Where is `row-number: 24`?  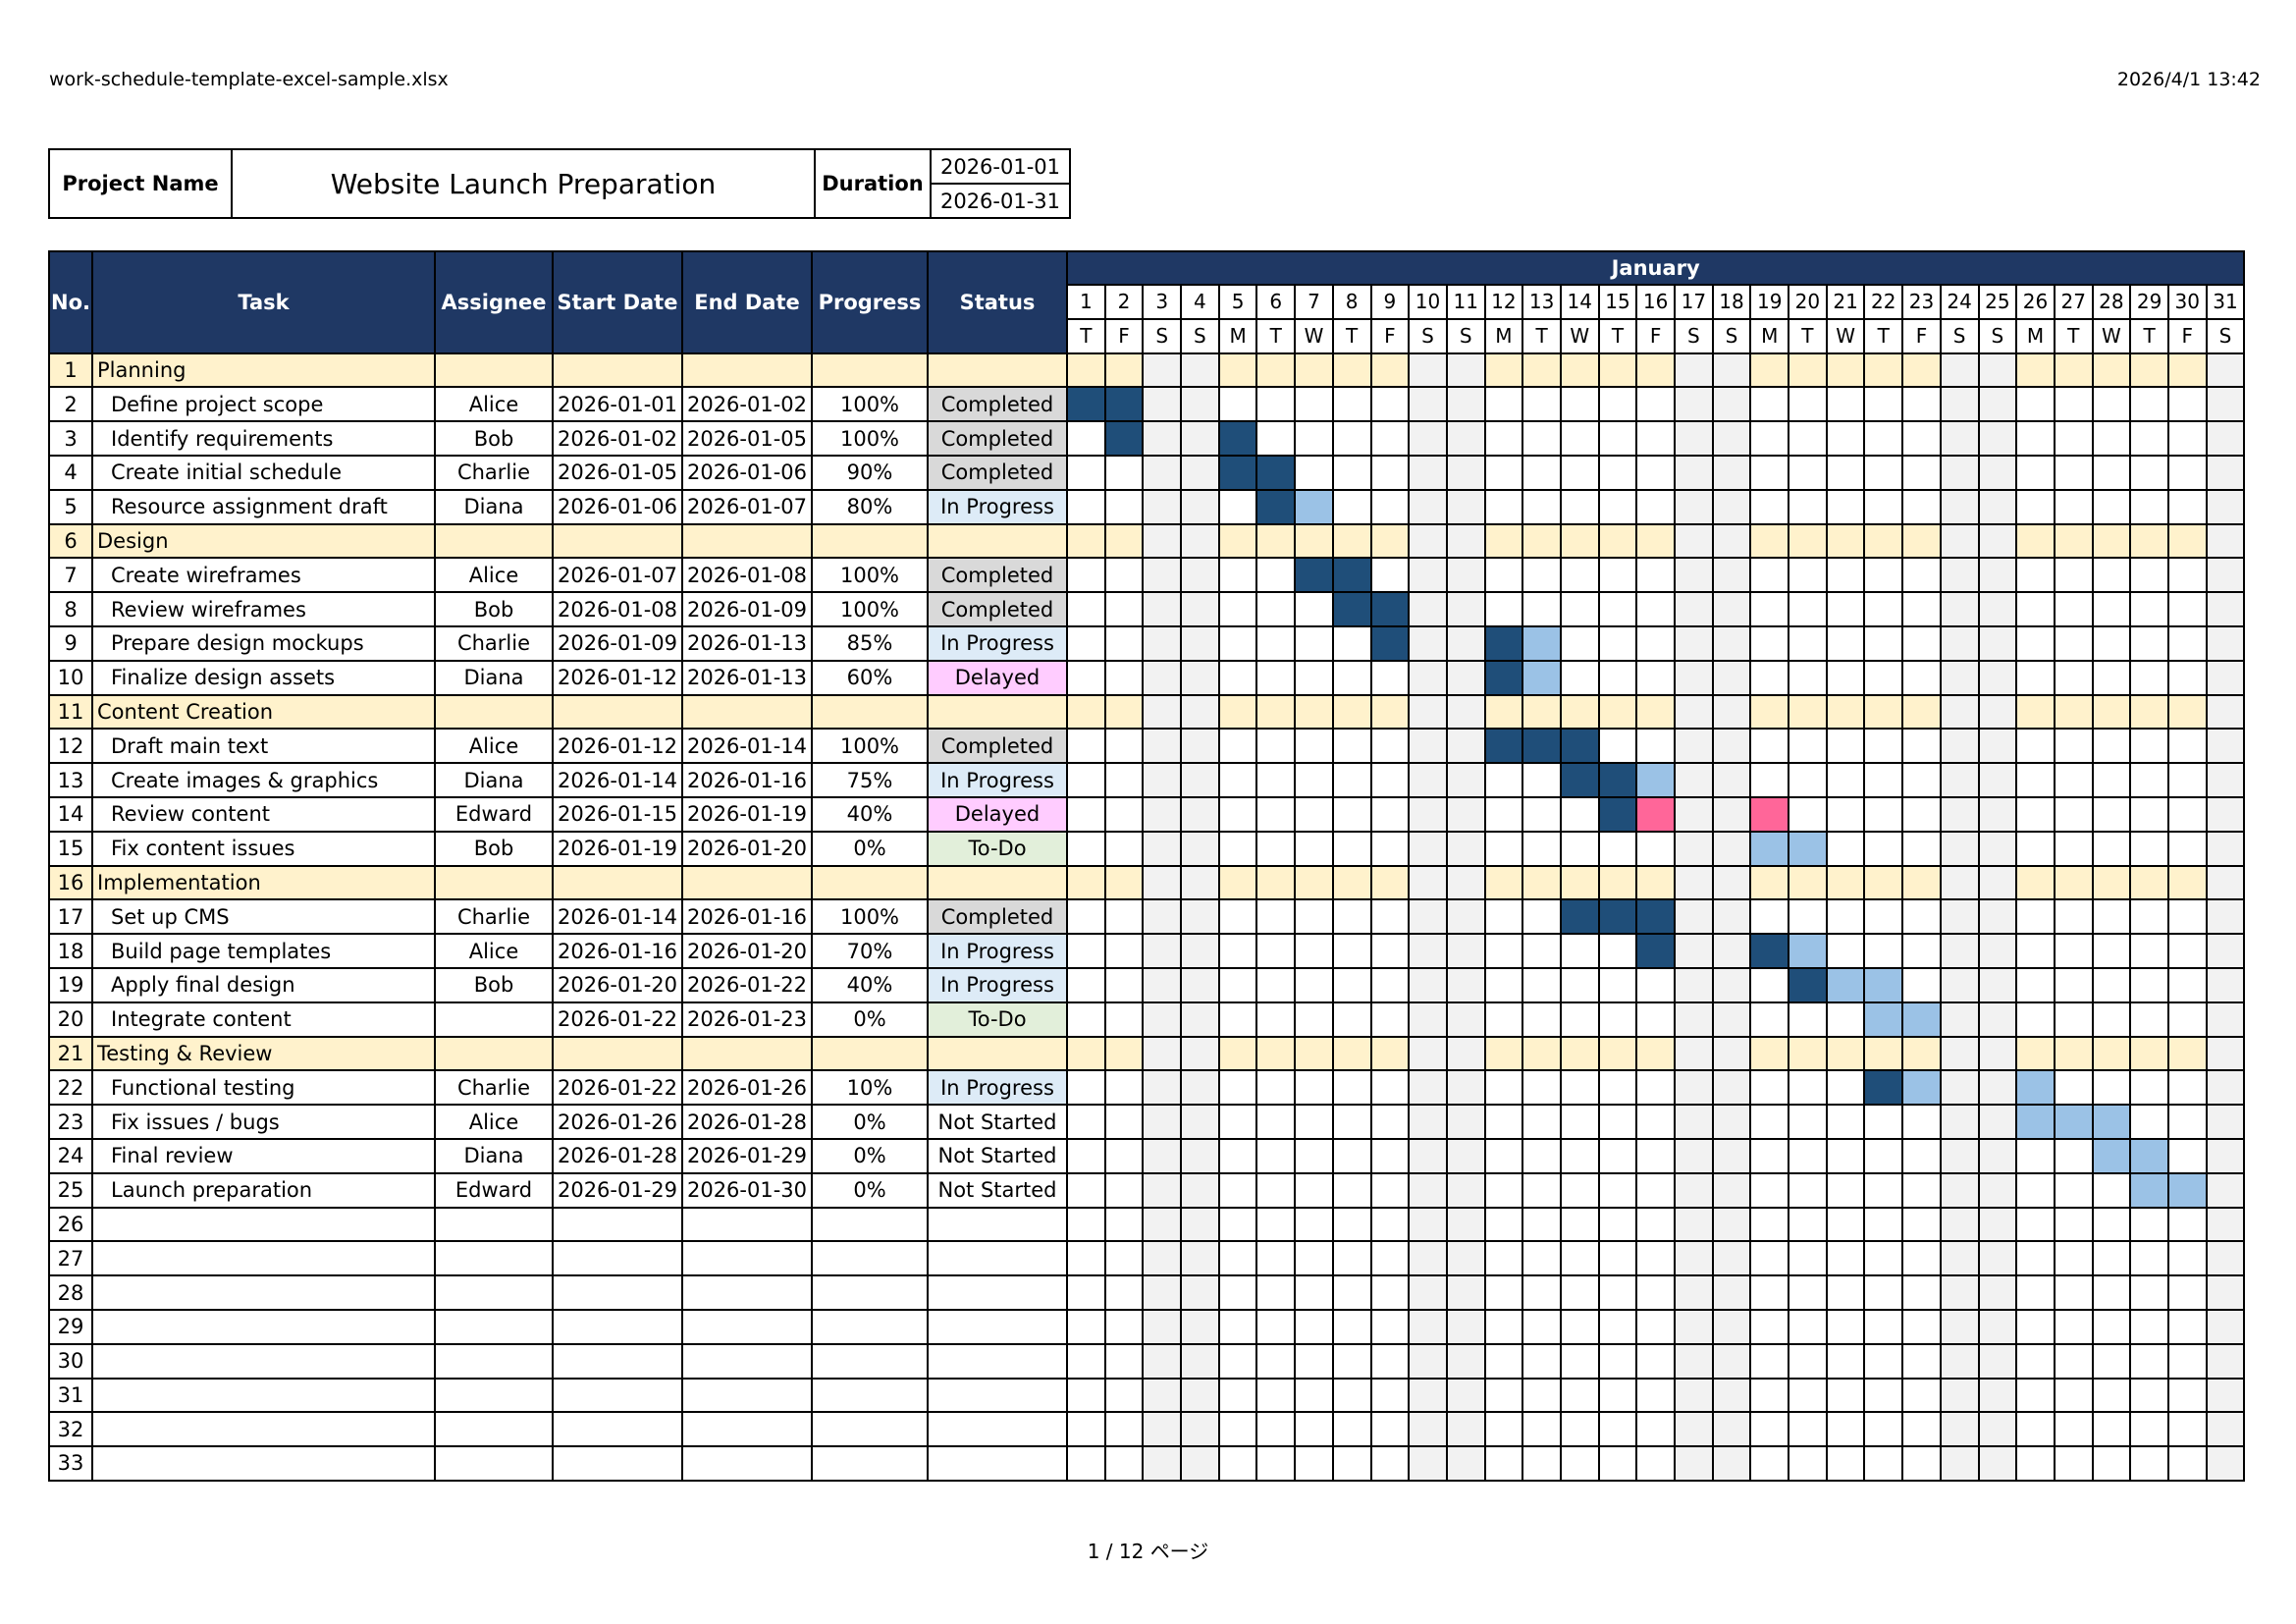
row-number: 24 is located at coordinates (70, 1155).